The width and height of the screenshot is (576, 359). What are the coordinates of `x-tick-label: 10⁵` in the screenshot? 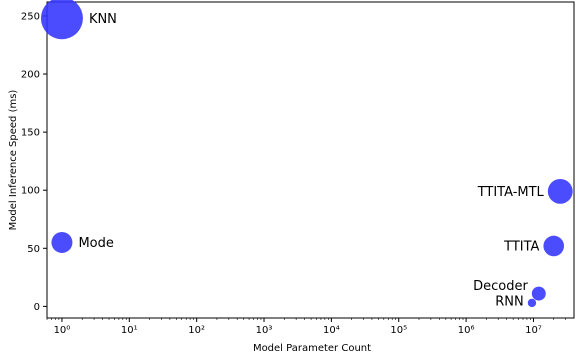 It's located at (398, 330).